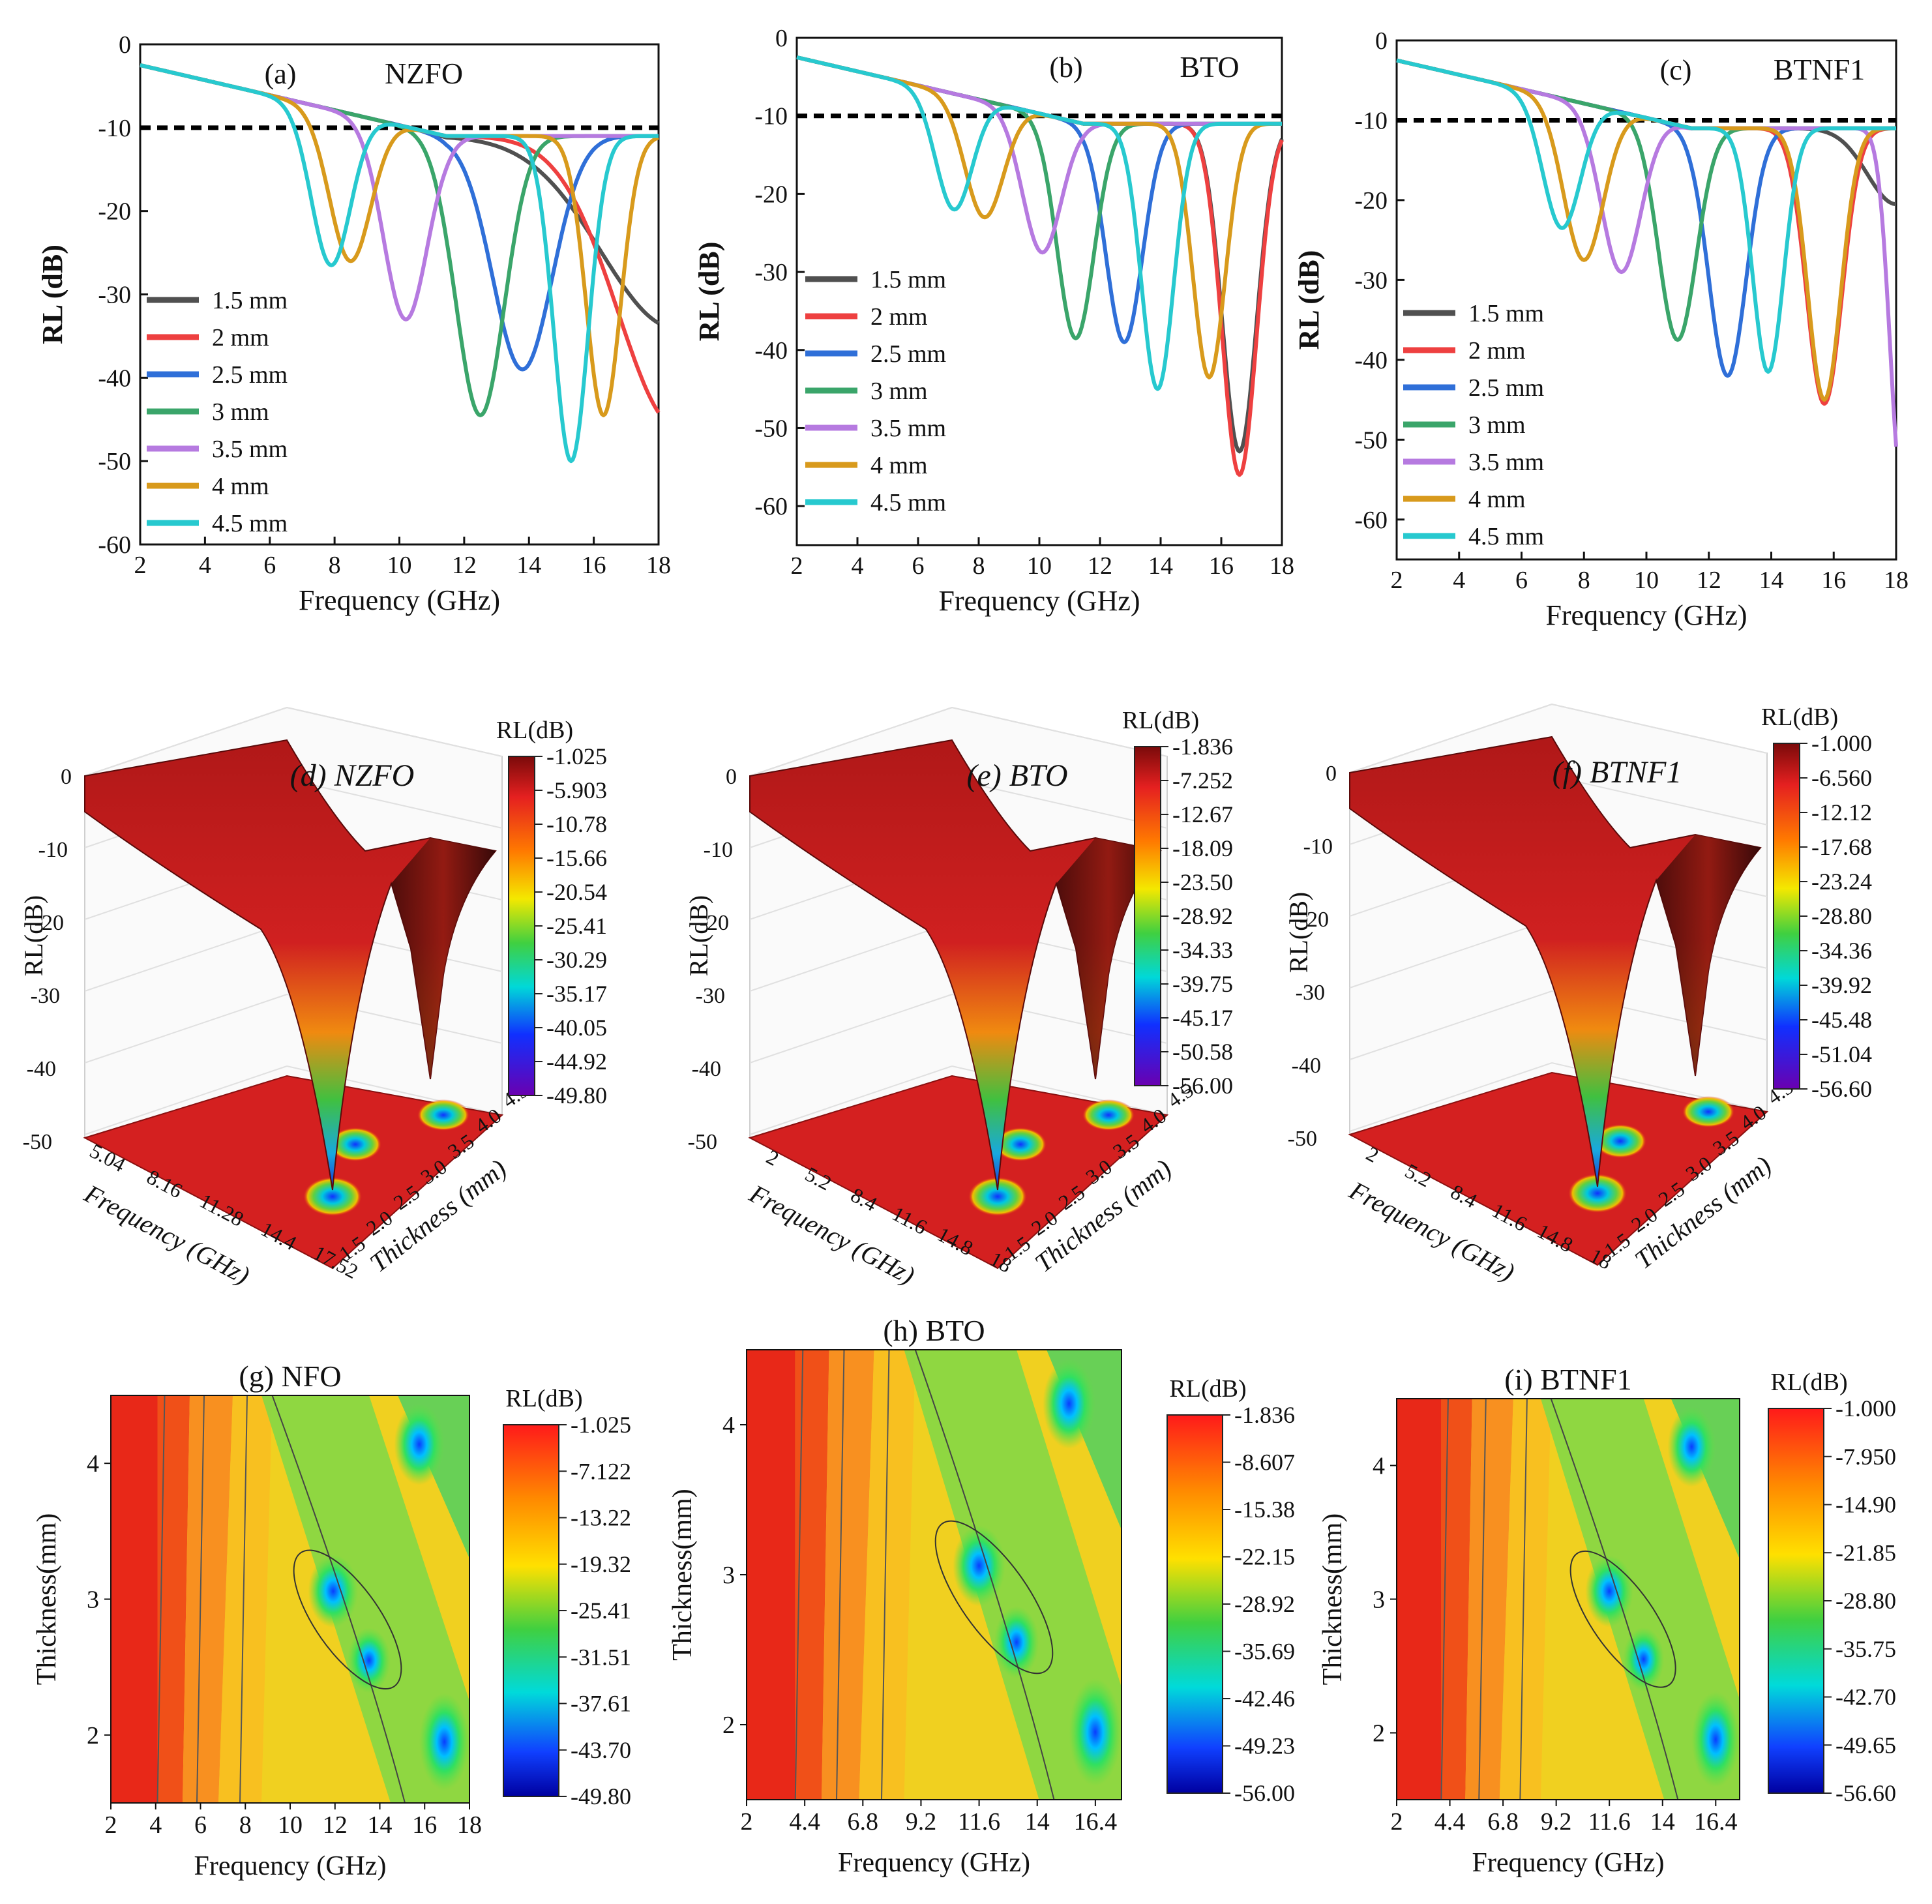 This screenshot has height=1904, width=1932. What do you see at coordinates (1264, 1652) in the screenshot?
I see `colorbar-tick-label: -35.69` at bounding box center [1264, 1652].